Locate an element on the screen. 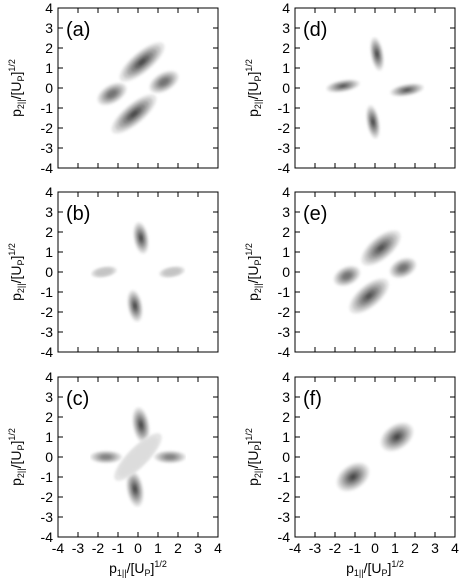  x-tick-label: 0 is located at coordinates (138, 548).